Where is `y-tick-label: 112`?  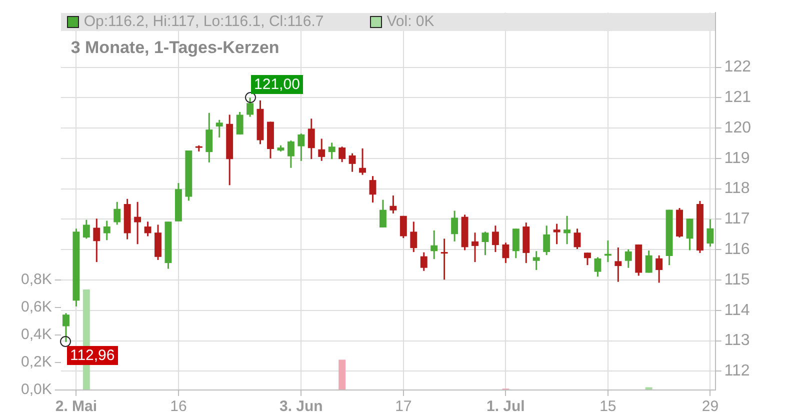 y-tick-label: 112 is located at coordinates (737, 371).